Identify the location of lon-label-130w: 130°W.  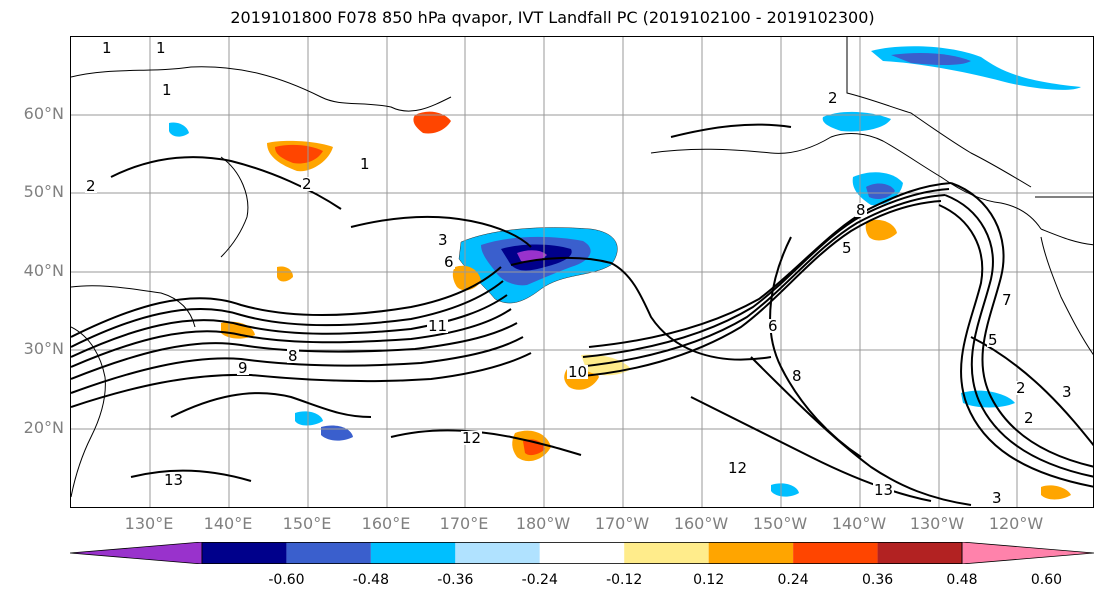
(937, 523).